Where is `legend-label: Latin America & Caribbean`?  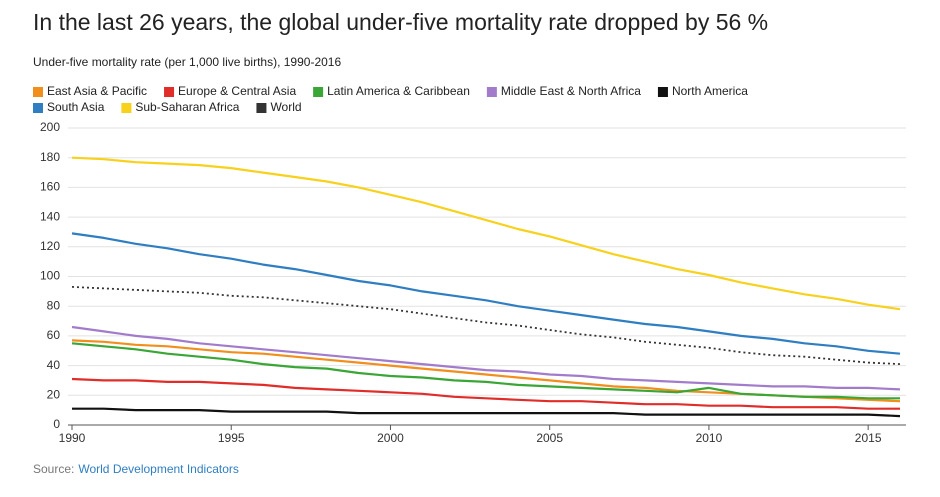
legend-label: Latin America & Caribbean is located at coordinates (398, 91).